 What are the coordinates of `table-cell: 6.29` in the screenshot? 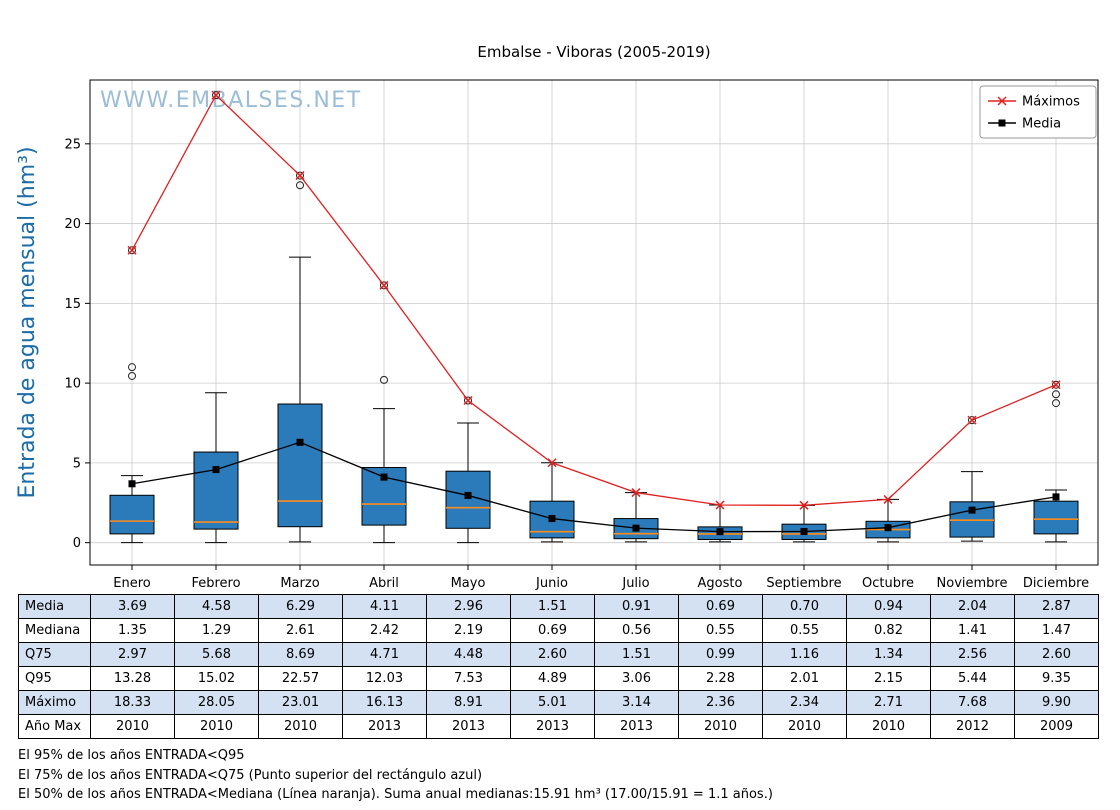 It's located at (300, 606).